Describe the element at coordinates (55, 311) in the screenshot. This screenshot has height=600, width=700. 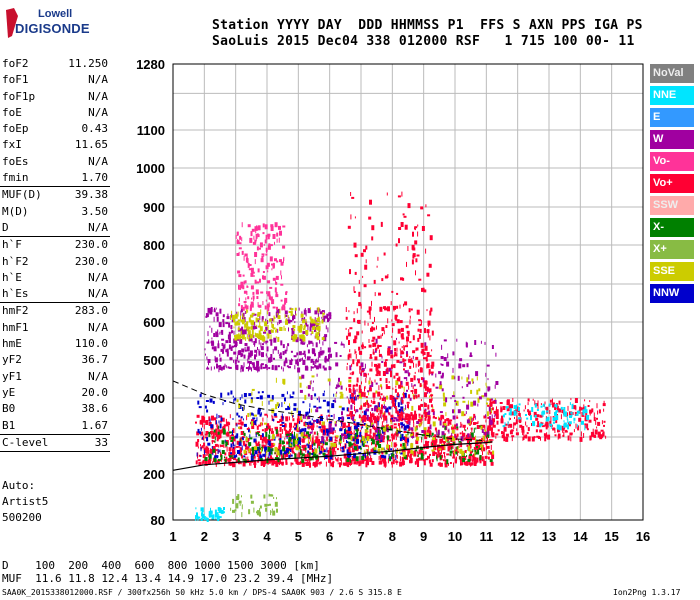
I see `param-row: hmF2 283.0` at that location.